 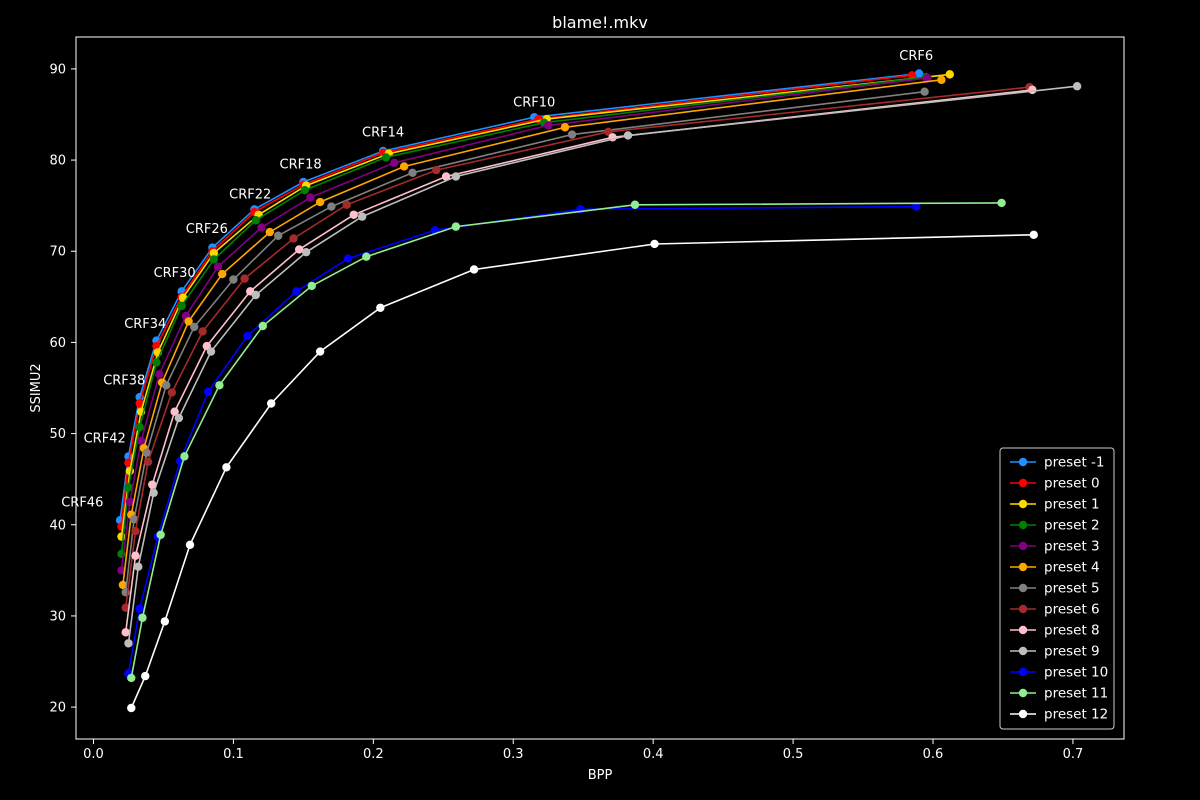 I want to click on legend-label: preset 10, so click(x=1076, y=673).